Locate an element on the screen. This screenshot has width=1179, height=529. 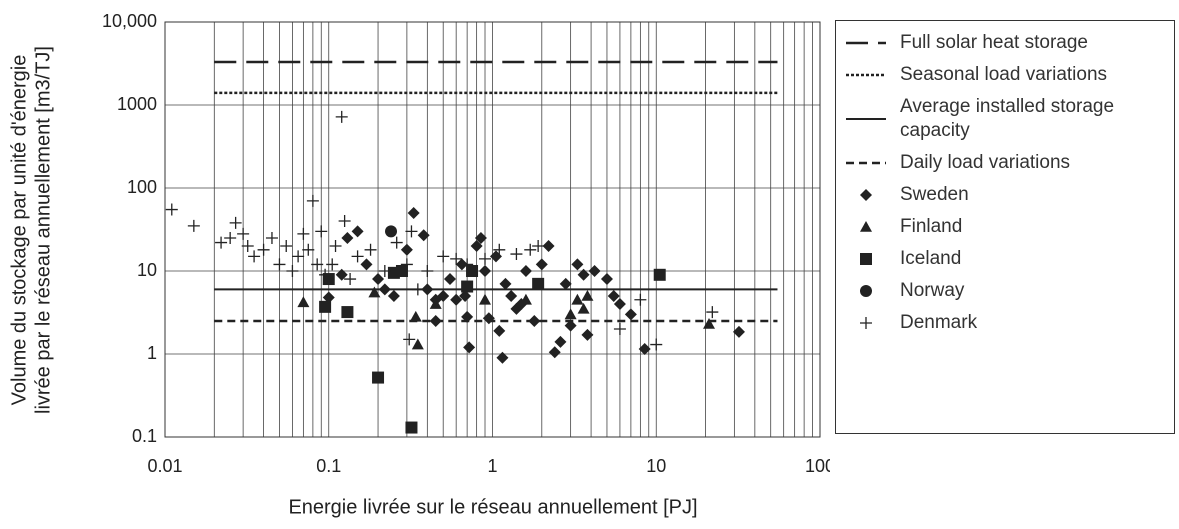
legend-entry: Denmark is located at coordinates (1005, 323).